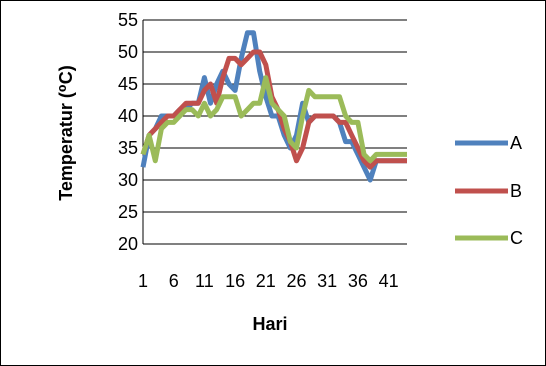  What do you see at coordinates (327, 281) in the screenshot?
I see `x-tick-label: 31` at bounding box center [327, 281].